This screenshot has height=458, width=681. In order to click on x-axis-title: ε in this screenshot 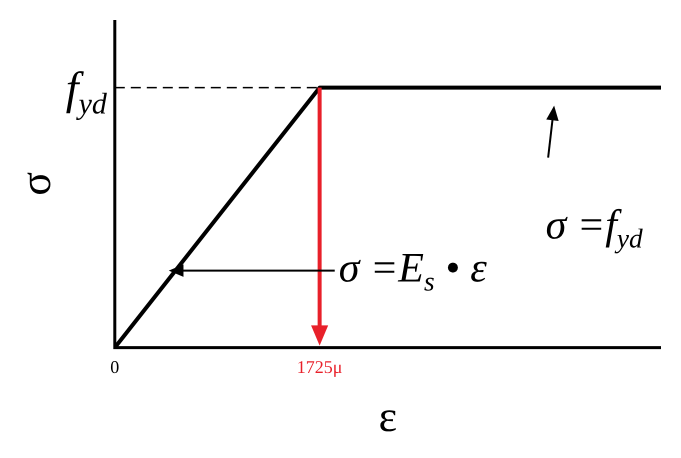, I will do `click(388, 417)`.